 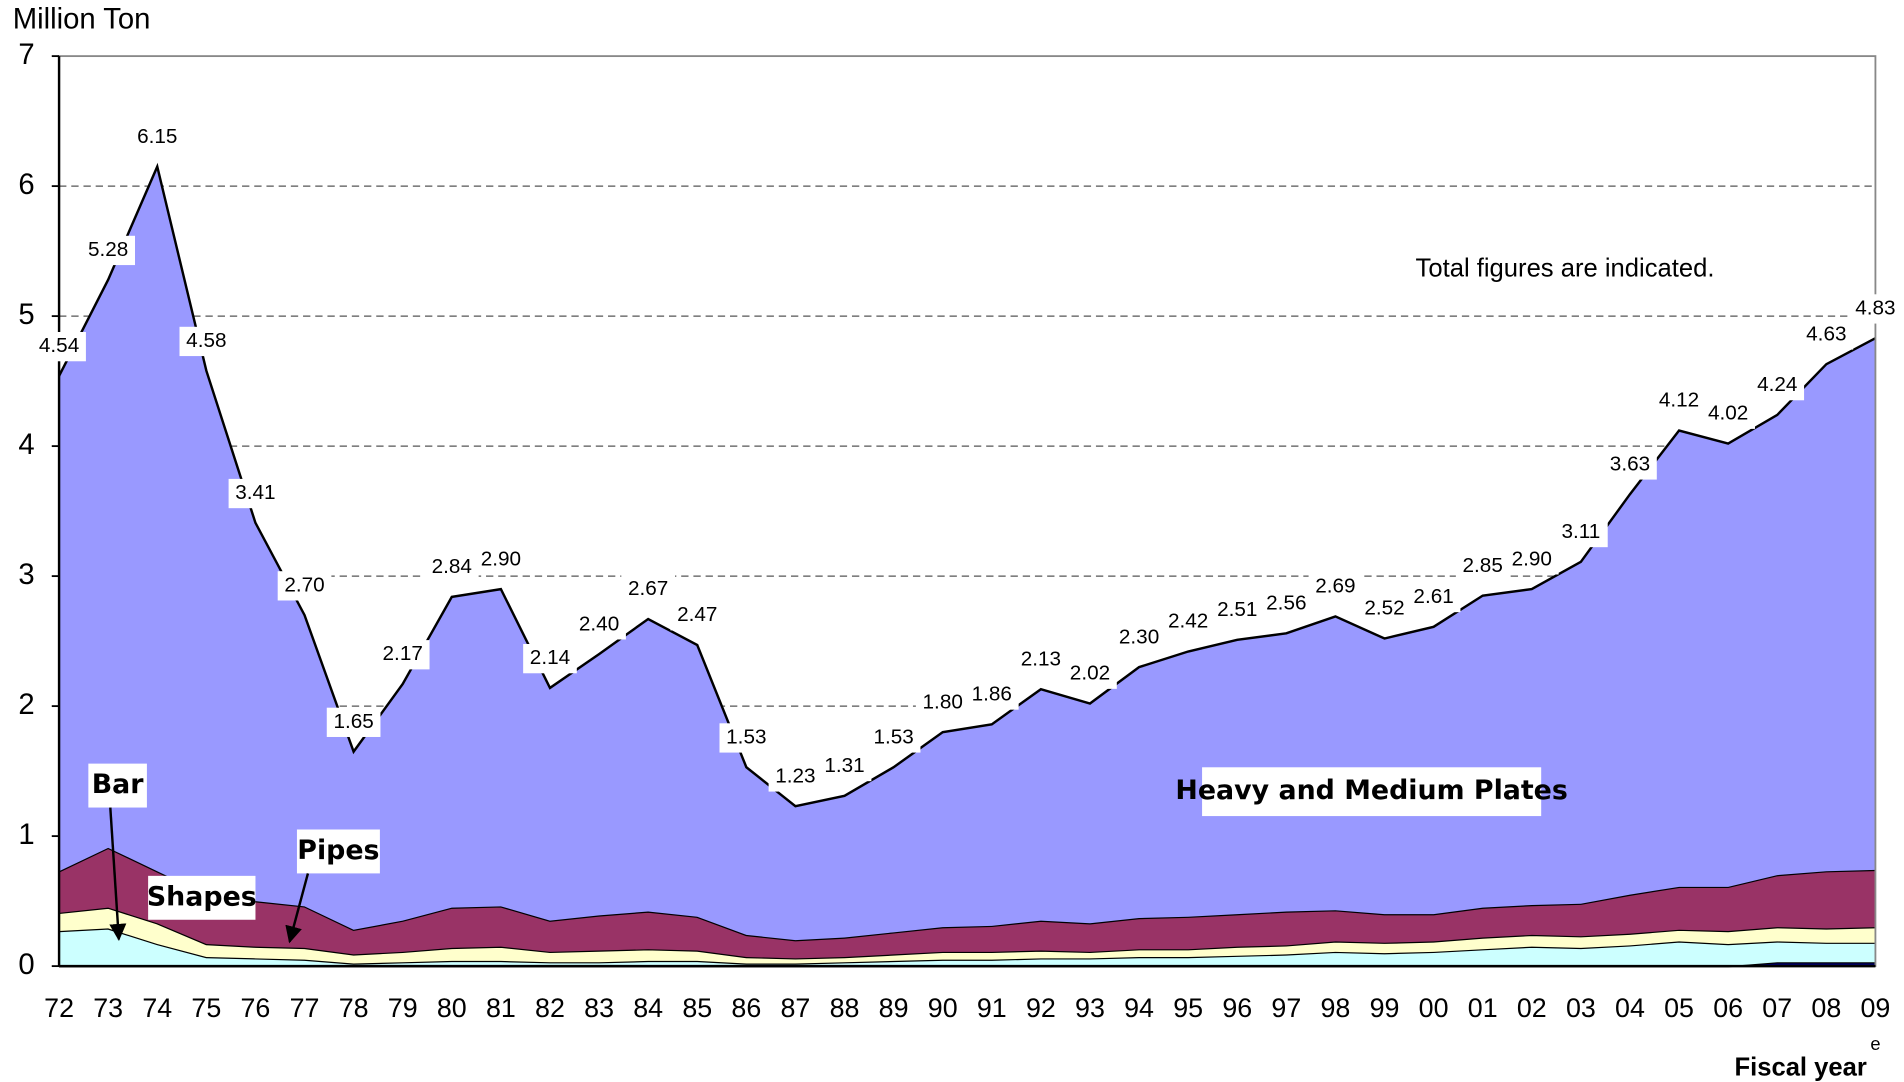 What do you see at coordinates (1581, 1008) in the screenshot?
I see `x-tick-label: 03` at bounding box center [1581, 1008].